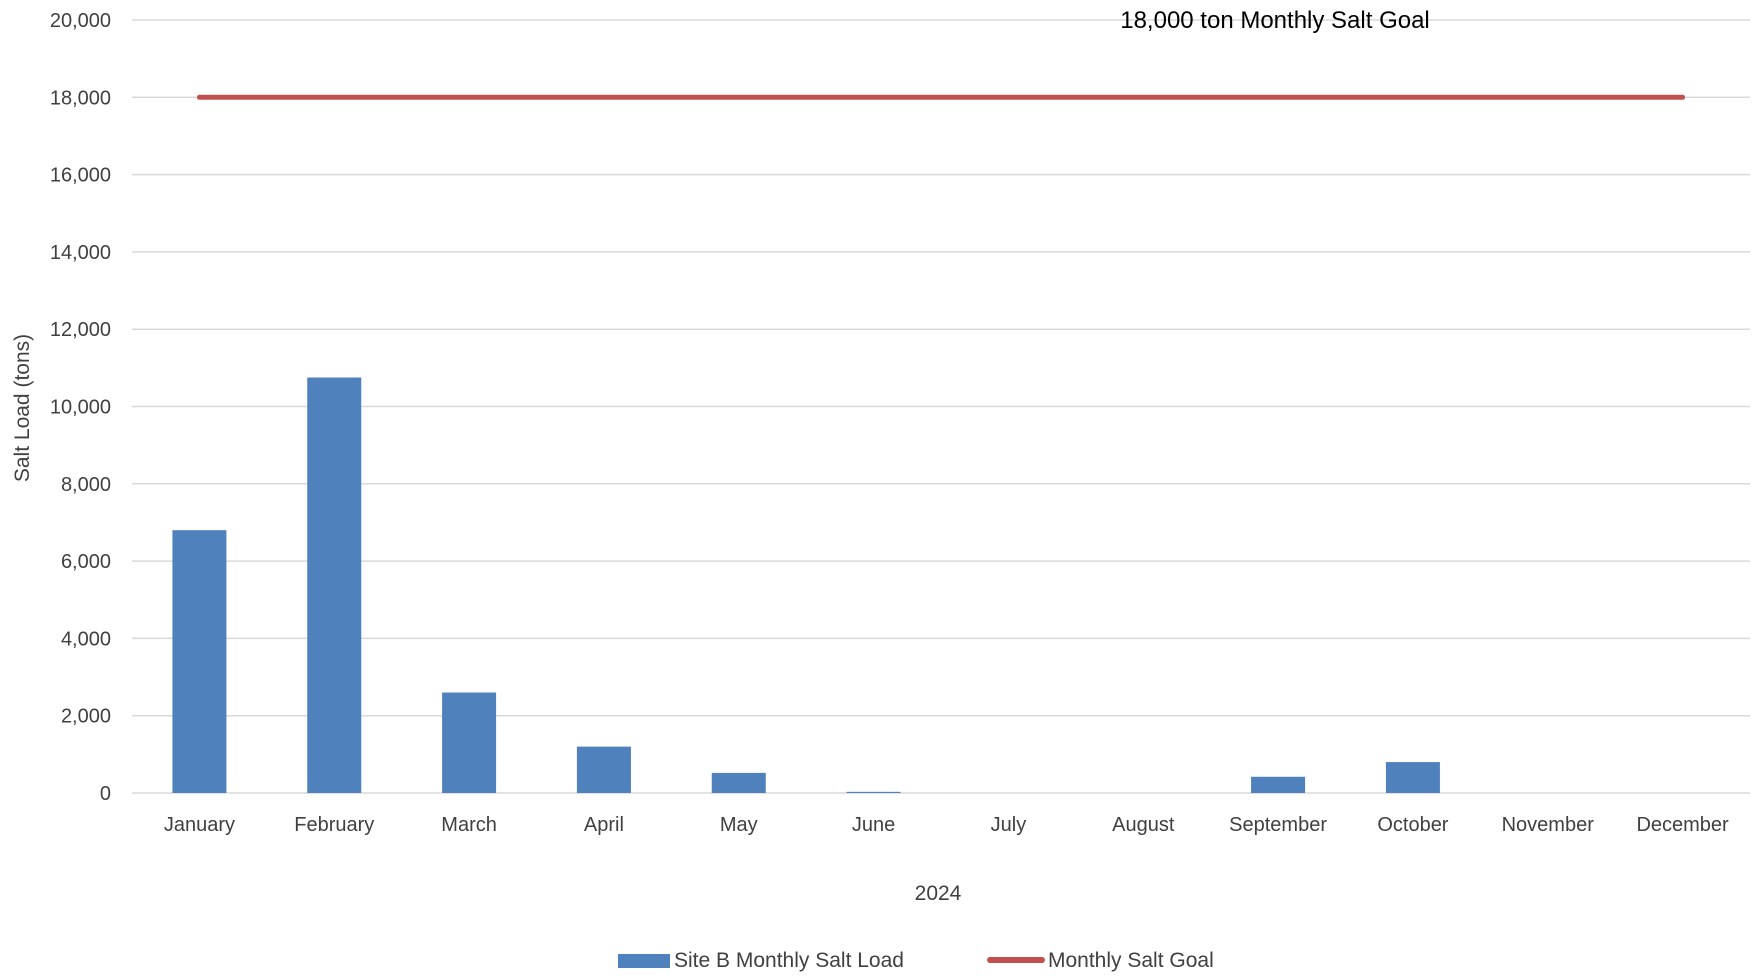  I want to click on legend-label-bar: Site B Monthly Salt Load, so click(789, 960).